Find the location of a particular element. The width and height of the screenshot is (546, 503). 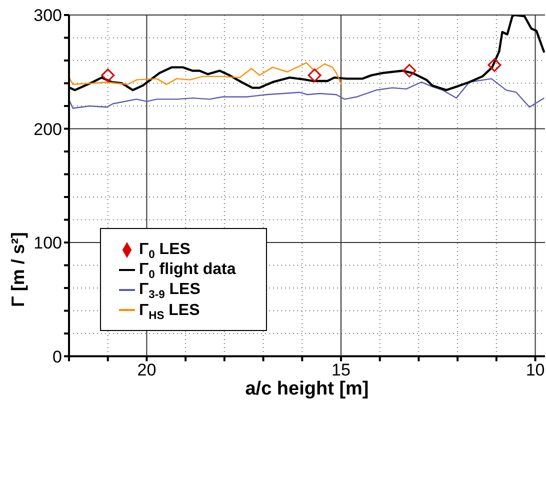

legend-label: Γ$_{0}$ flight data is located at coordinates (187, 271).